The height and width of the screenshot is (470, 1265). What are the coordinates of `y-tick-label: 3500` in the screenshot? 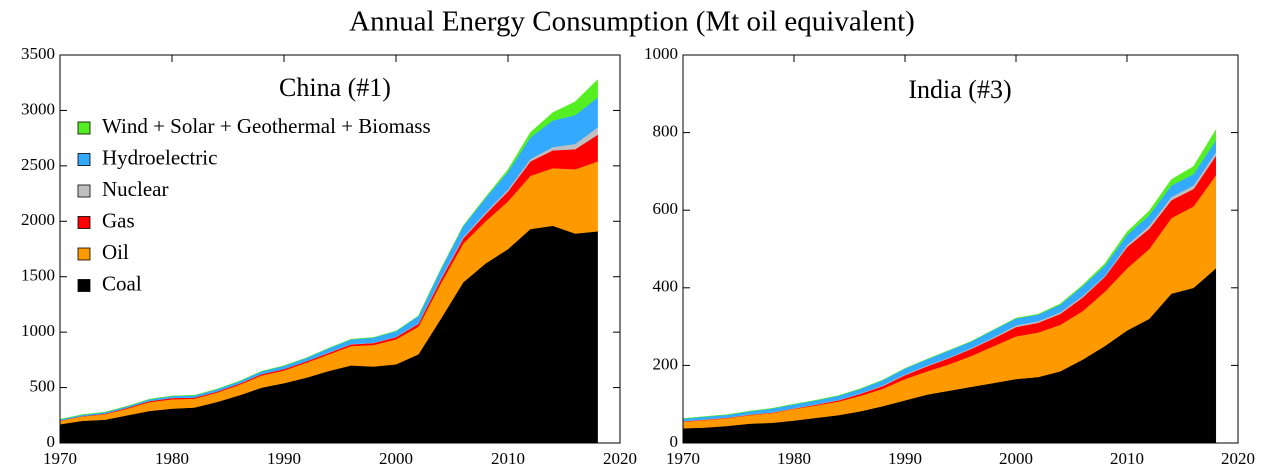 It's located at (38, 53).